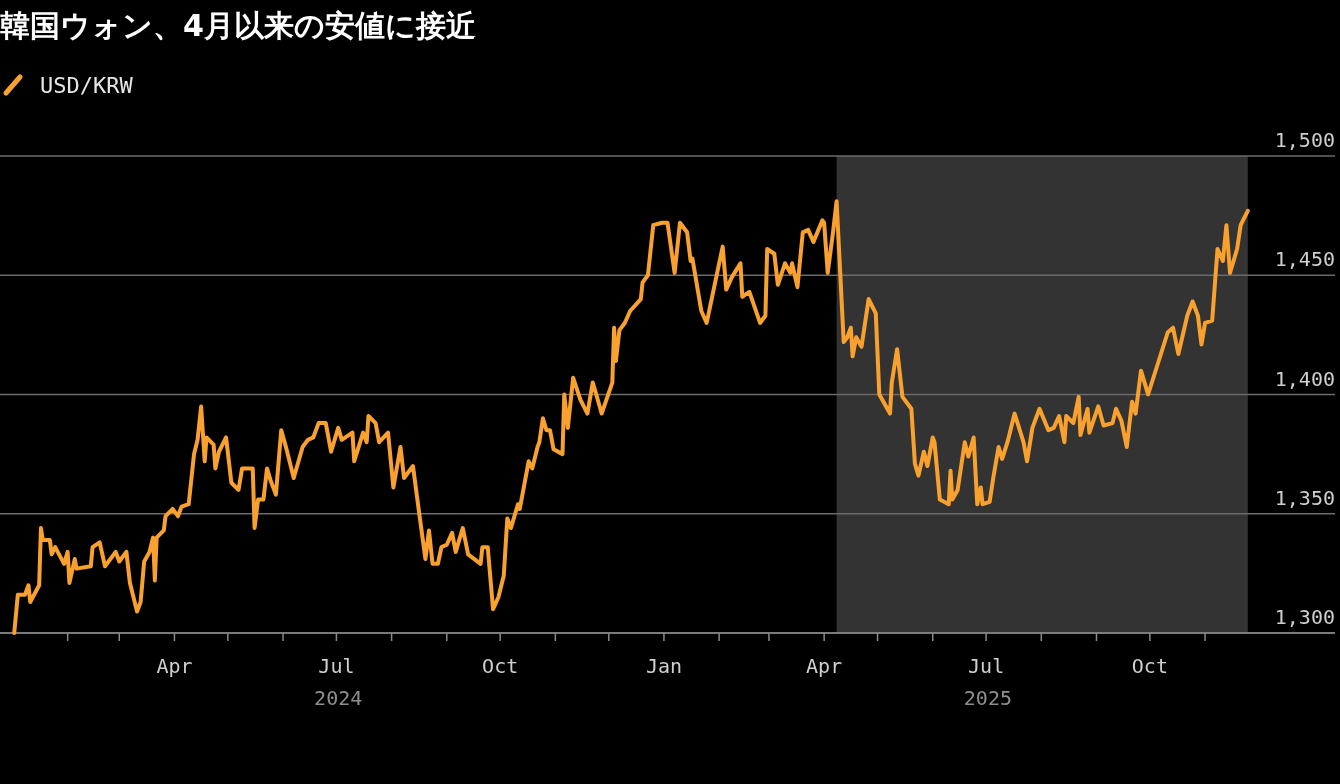 The width and height of the screenshot is (1340, 784). Describe the element at coordinates (87, 85) in the screenshot. I see `legend-label: USD/KRW` at that location.